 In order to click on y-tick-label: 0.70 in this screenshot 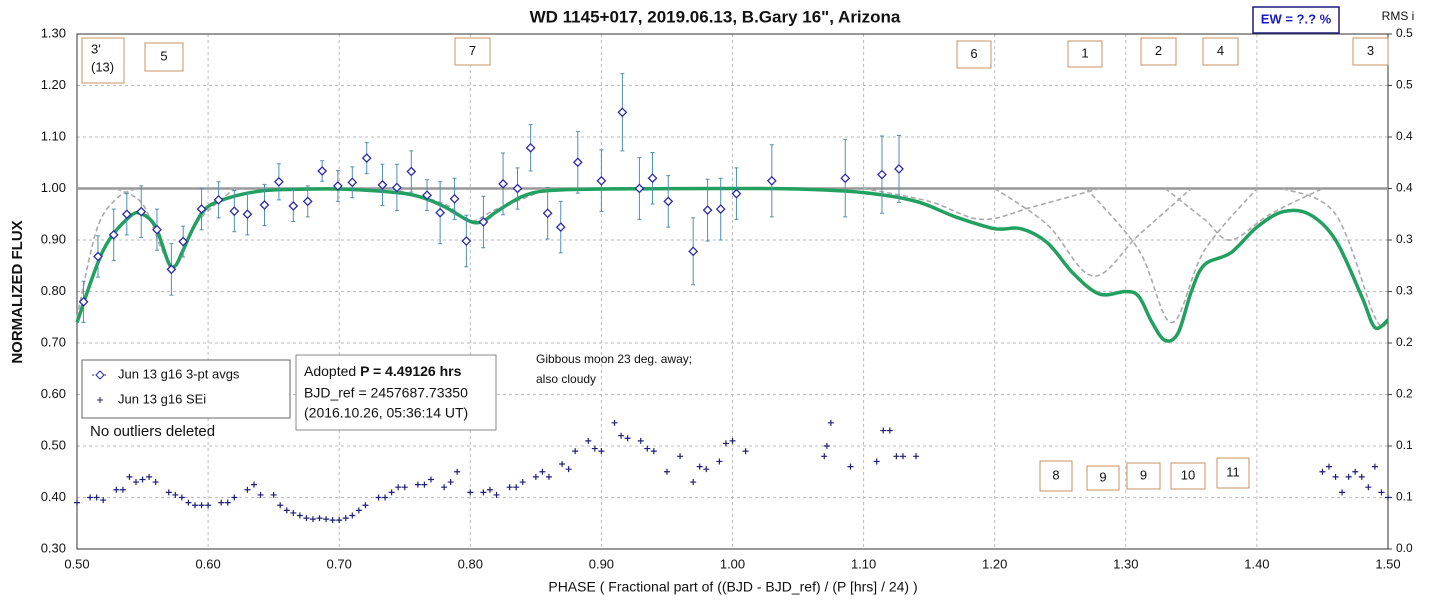, I will do `click(53, 341)`.